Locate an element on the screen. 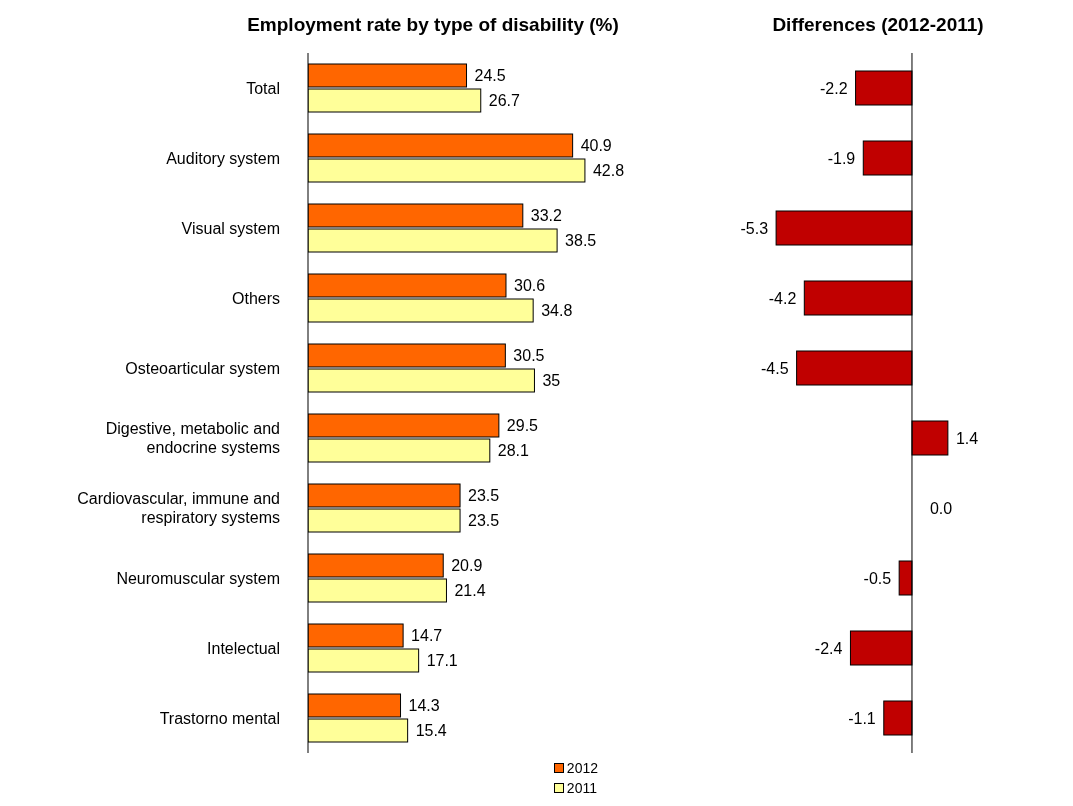 The image size is (1073, 806). data-label: 30.5 is located at coordinates (529, 356).